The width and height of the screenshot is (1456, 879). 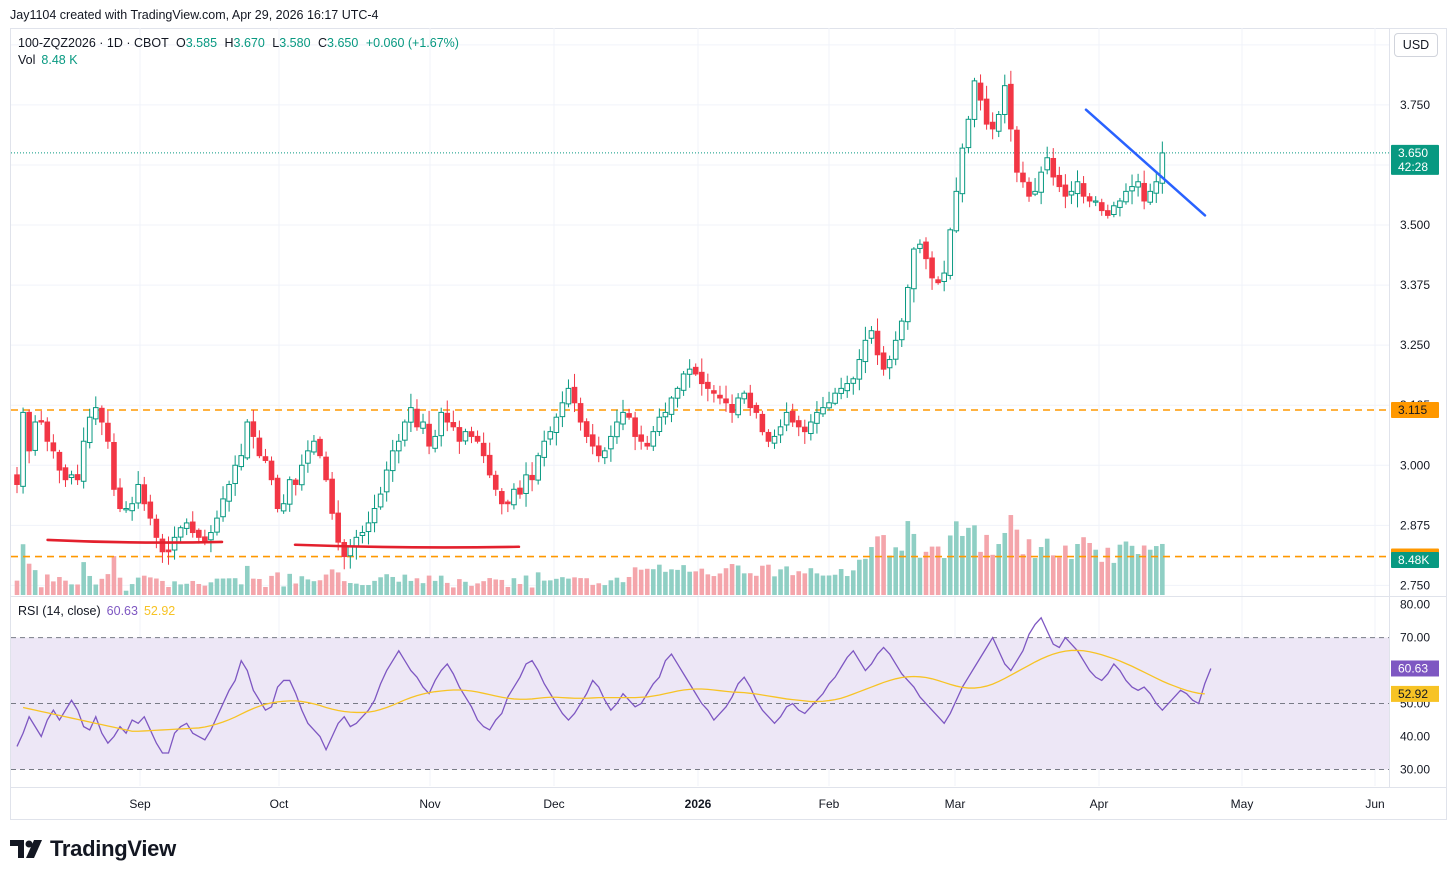 I want to click on time-tick-label: Oct, so click(x=279, y=804).